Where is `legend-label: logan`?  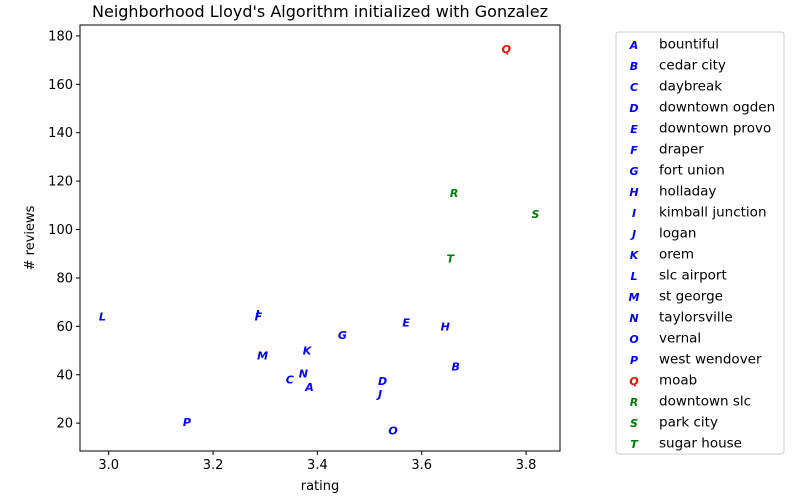 legend-label: logan is located at coordinates (677, 234).